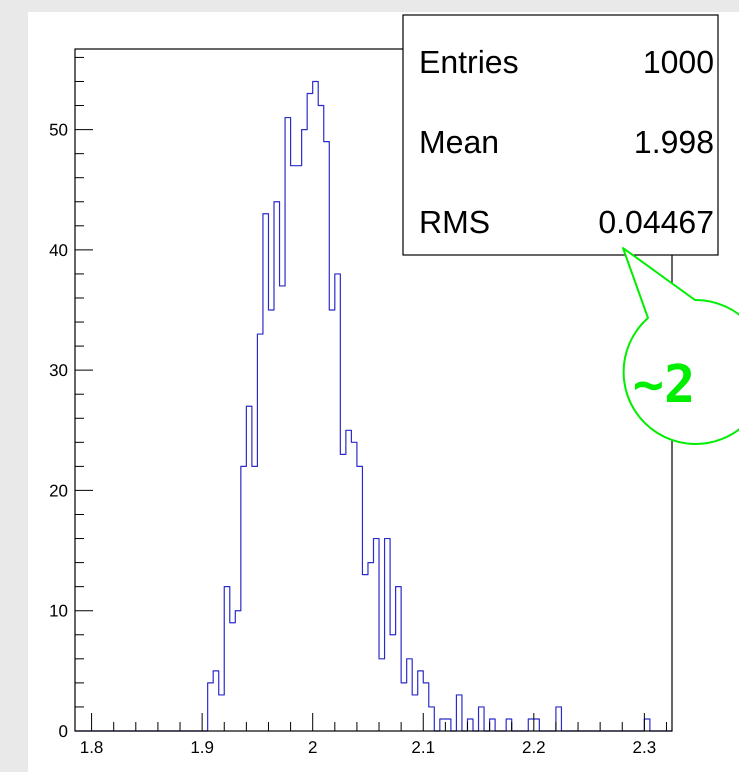 This screenshot has width=739, height=772. Describe the element at coordinates (459, 142) in the screenshot. I see `annotation: Mean` at that location.